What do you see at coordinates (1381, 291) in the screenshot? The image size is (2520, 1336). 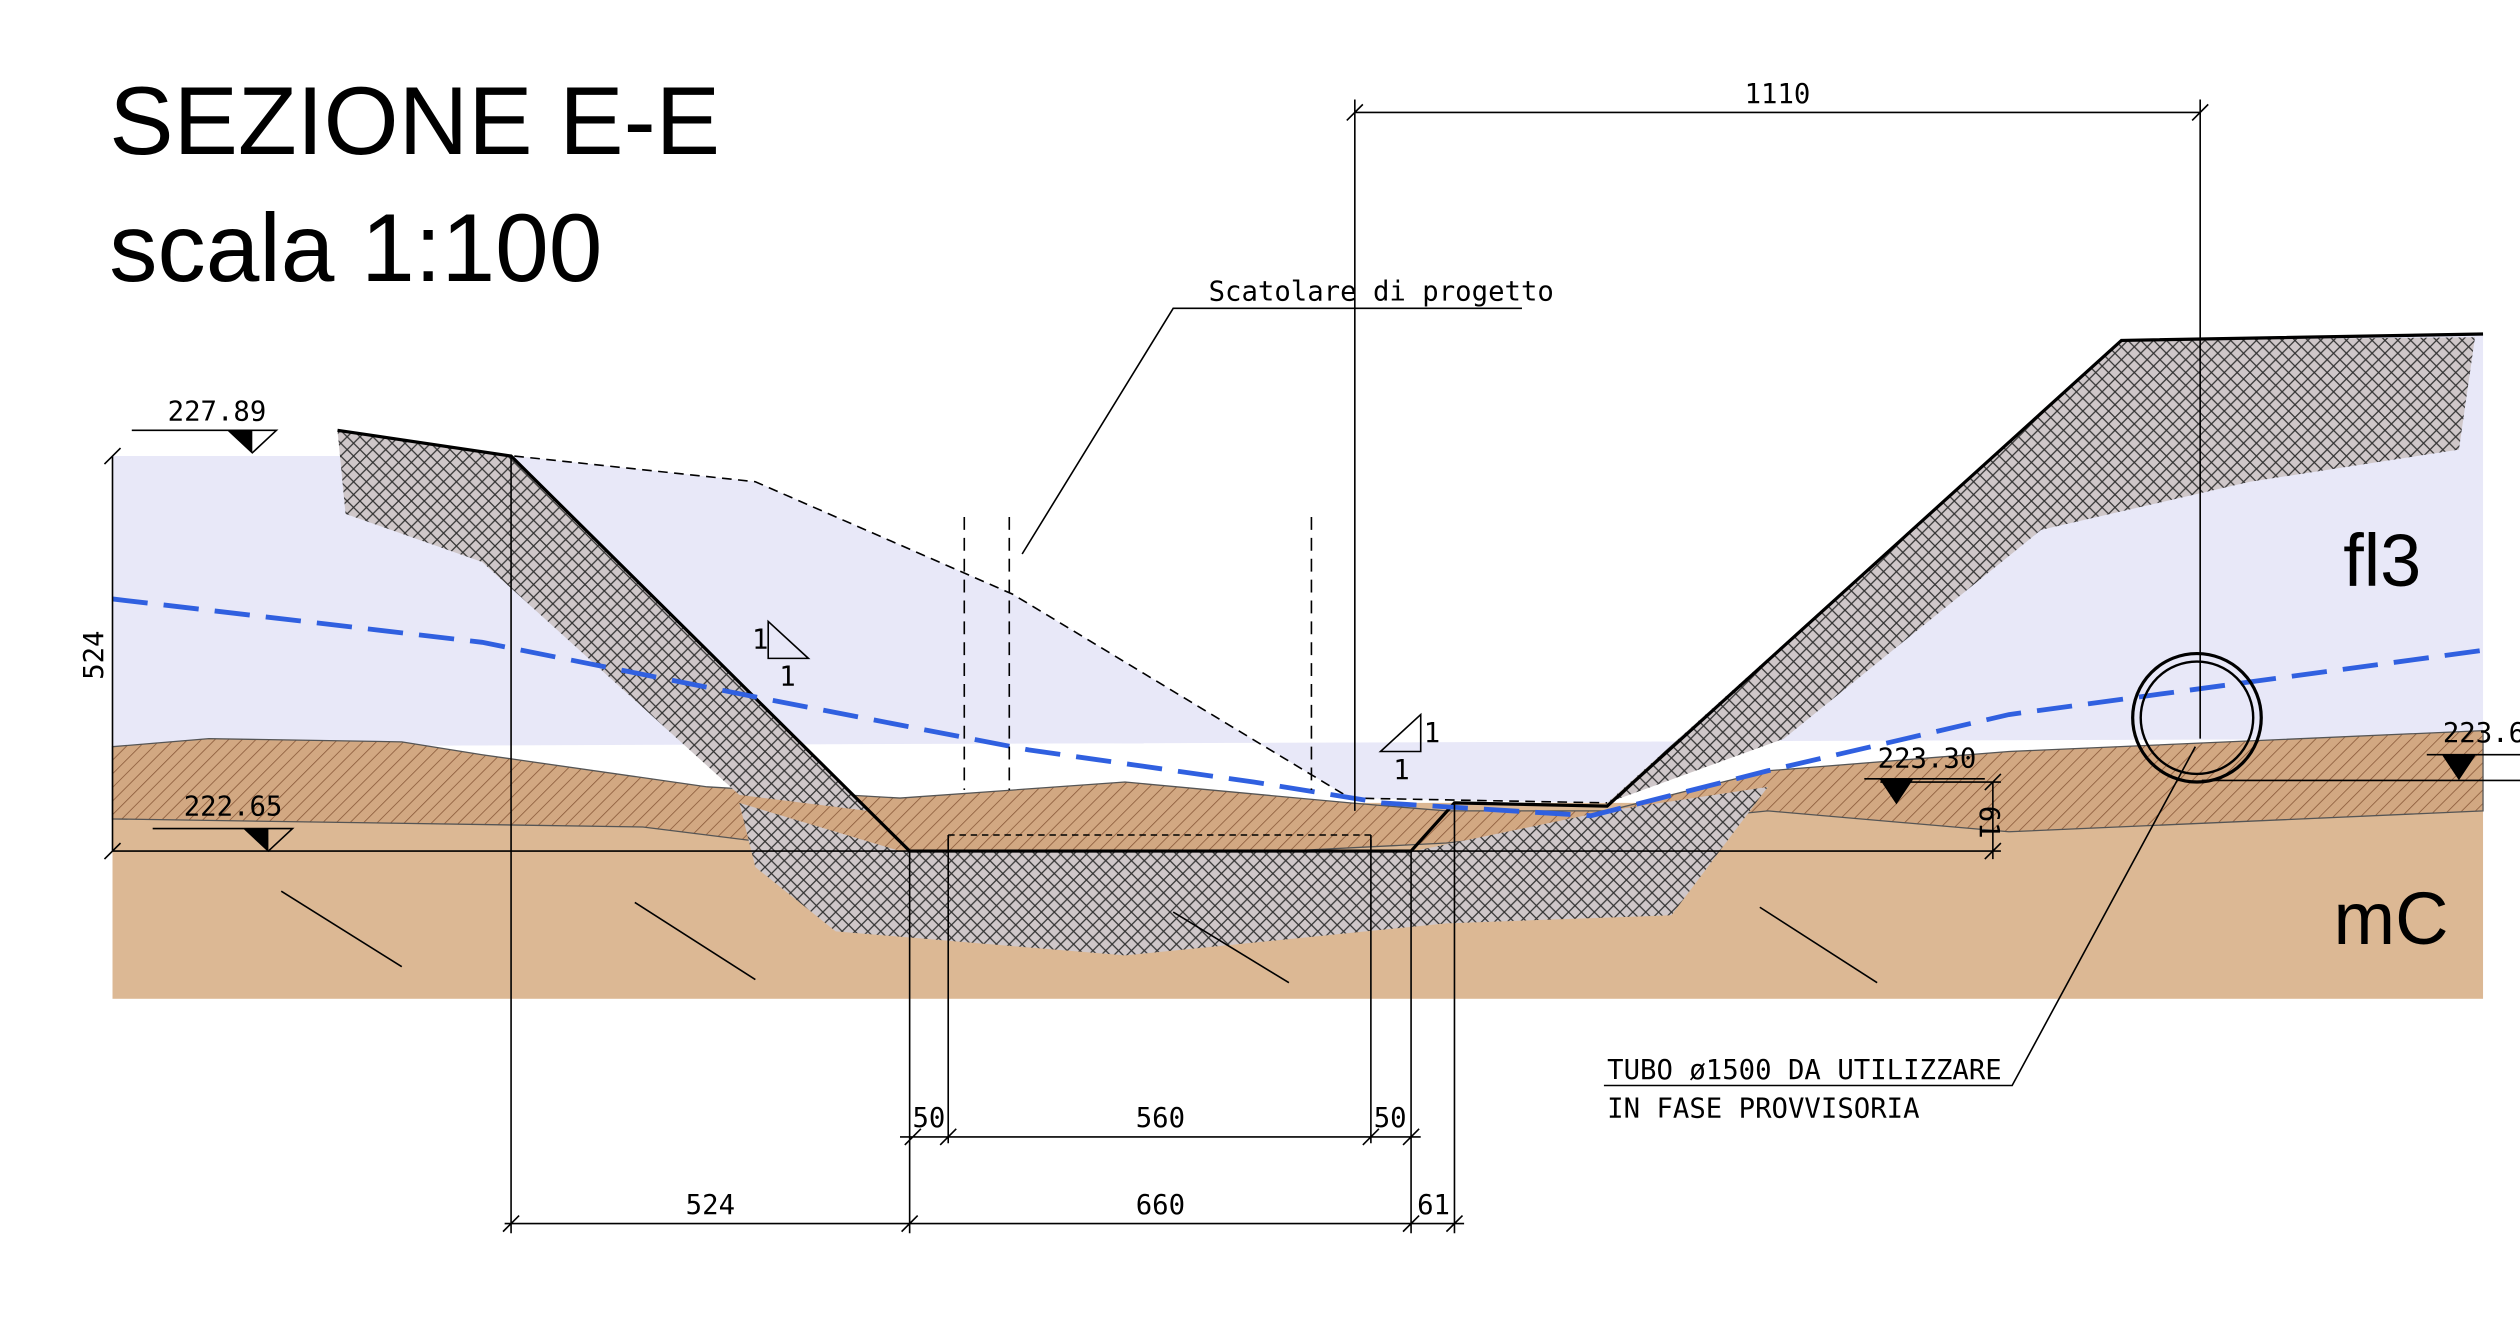 I see `box-label: Scatolare di progetto` at bounding box center [1381, 291].